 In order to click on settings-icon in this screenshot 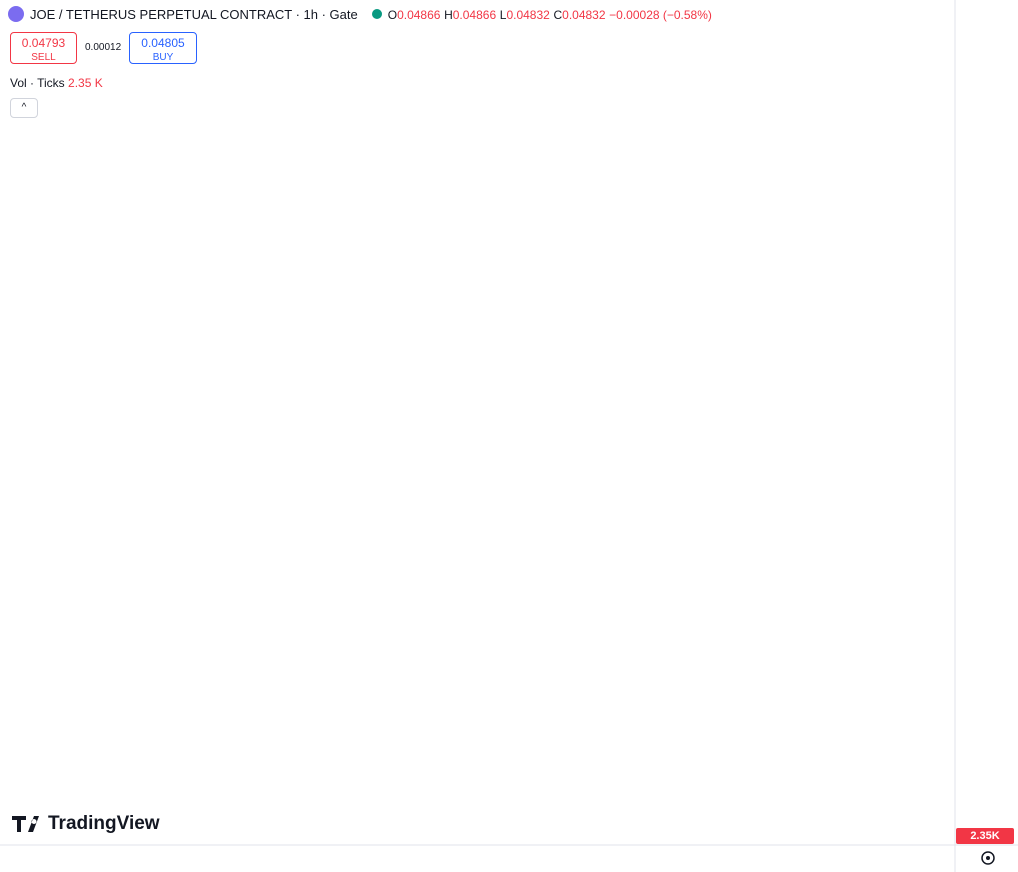, I will do `click(988, 858)`.